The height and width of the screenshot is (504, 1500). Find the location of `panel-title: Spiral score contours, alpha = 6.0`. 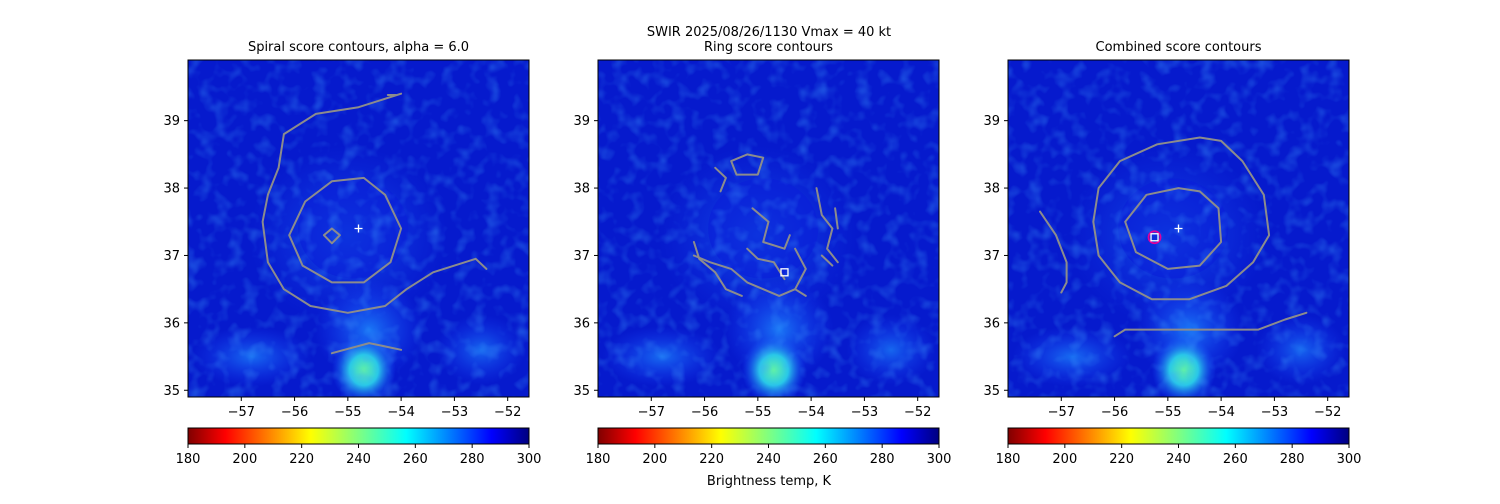

panel-title: Spiral score contours, alpha = 6.0 is located at coordinates (358, 47).